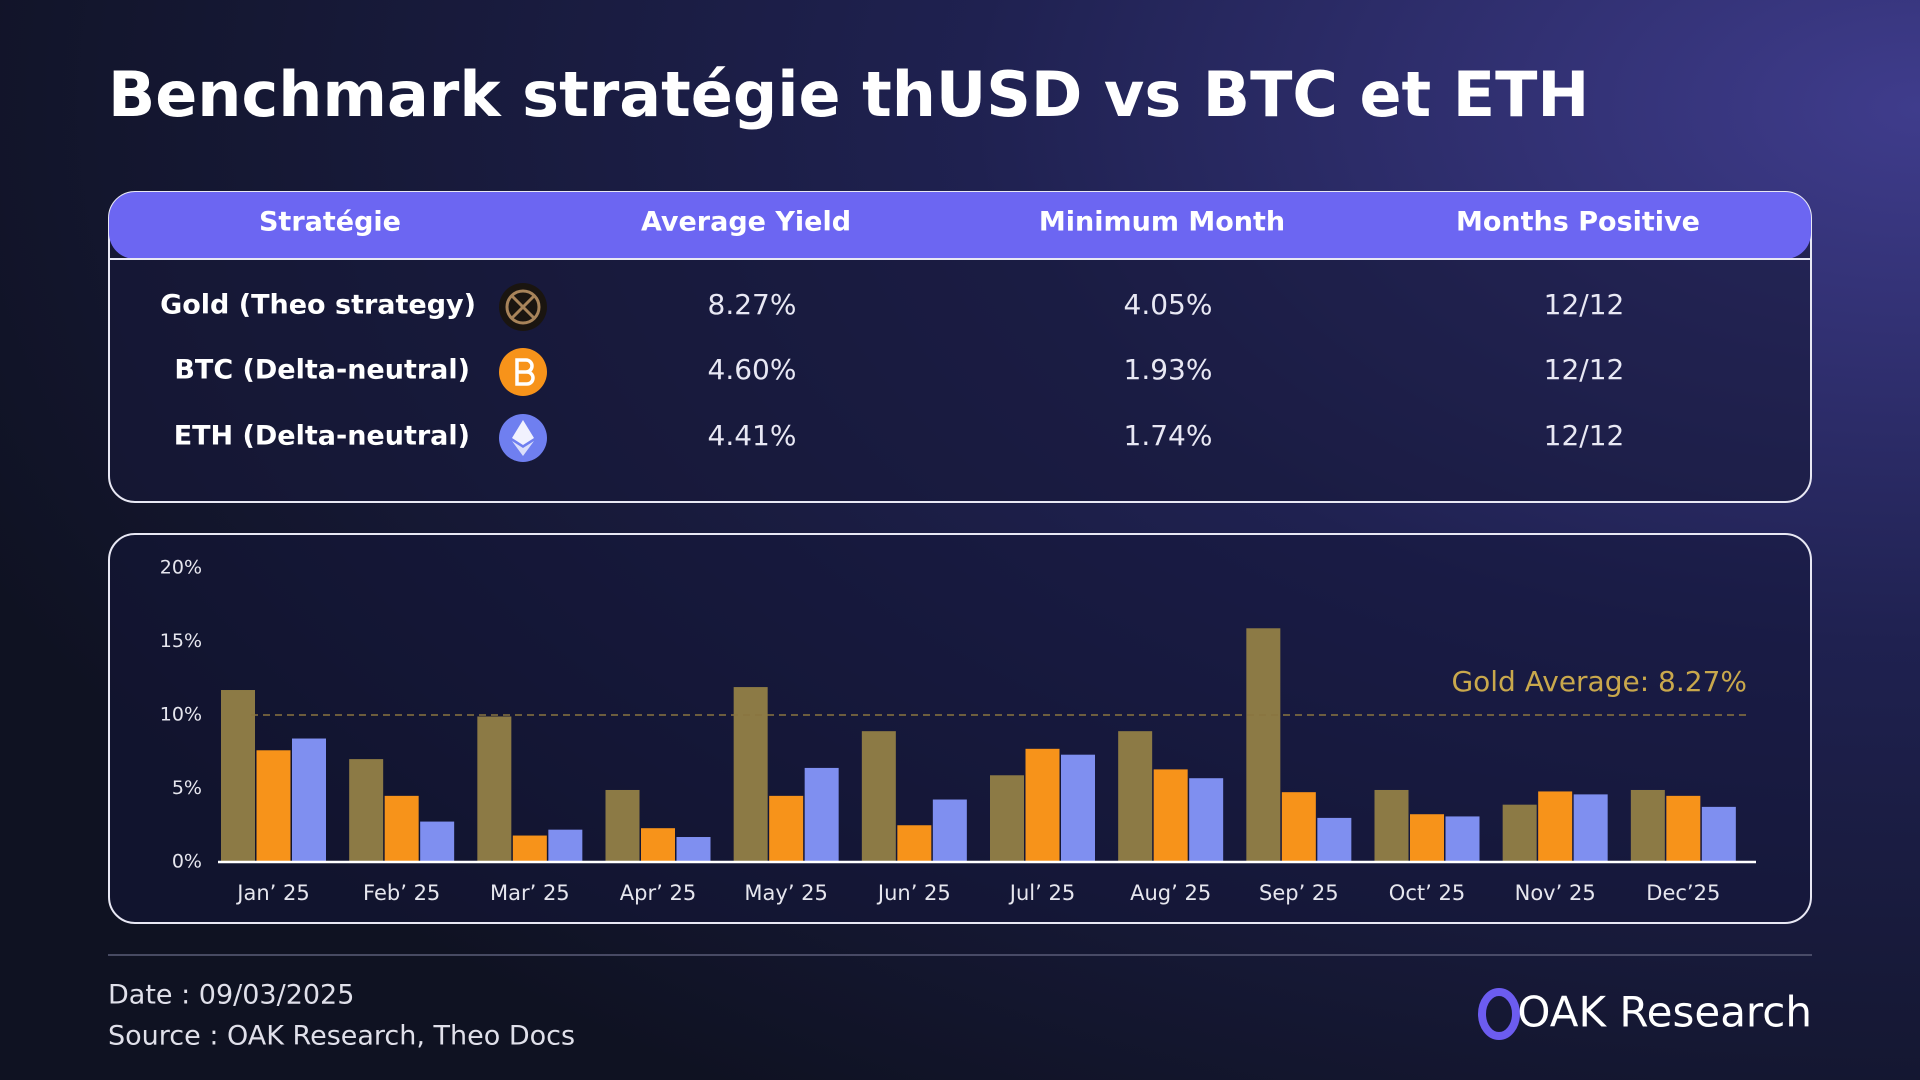 The height and width of the screenshot is (1080, 1920). What do you see at coordinates (752, 435) in the screenshot?
I see `cell: 4.41%` at bounding box center [752, 435].